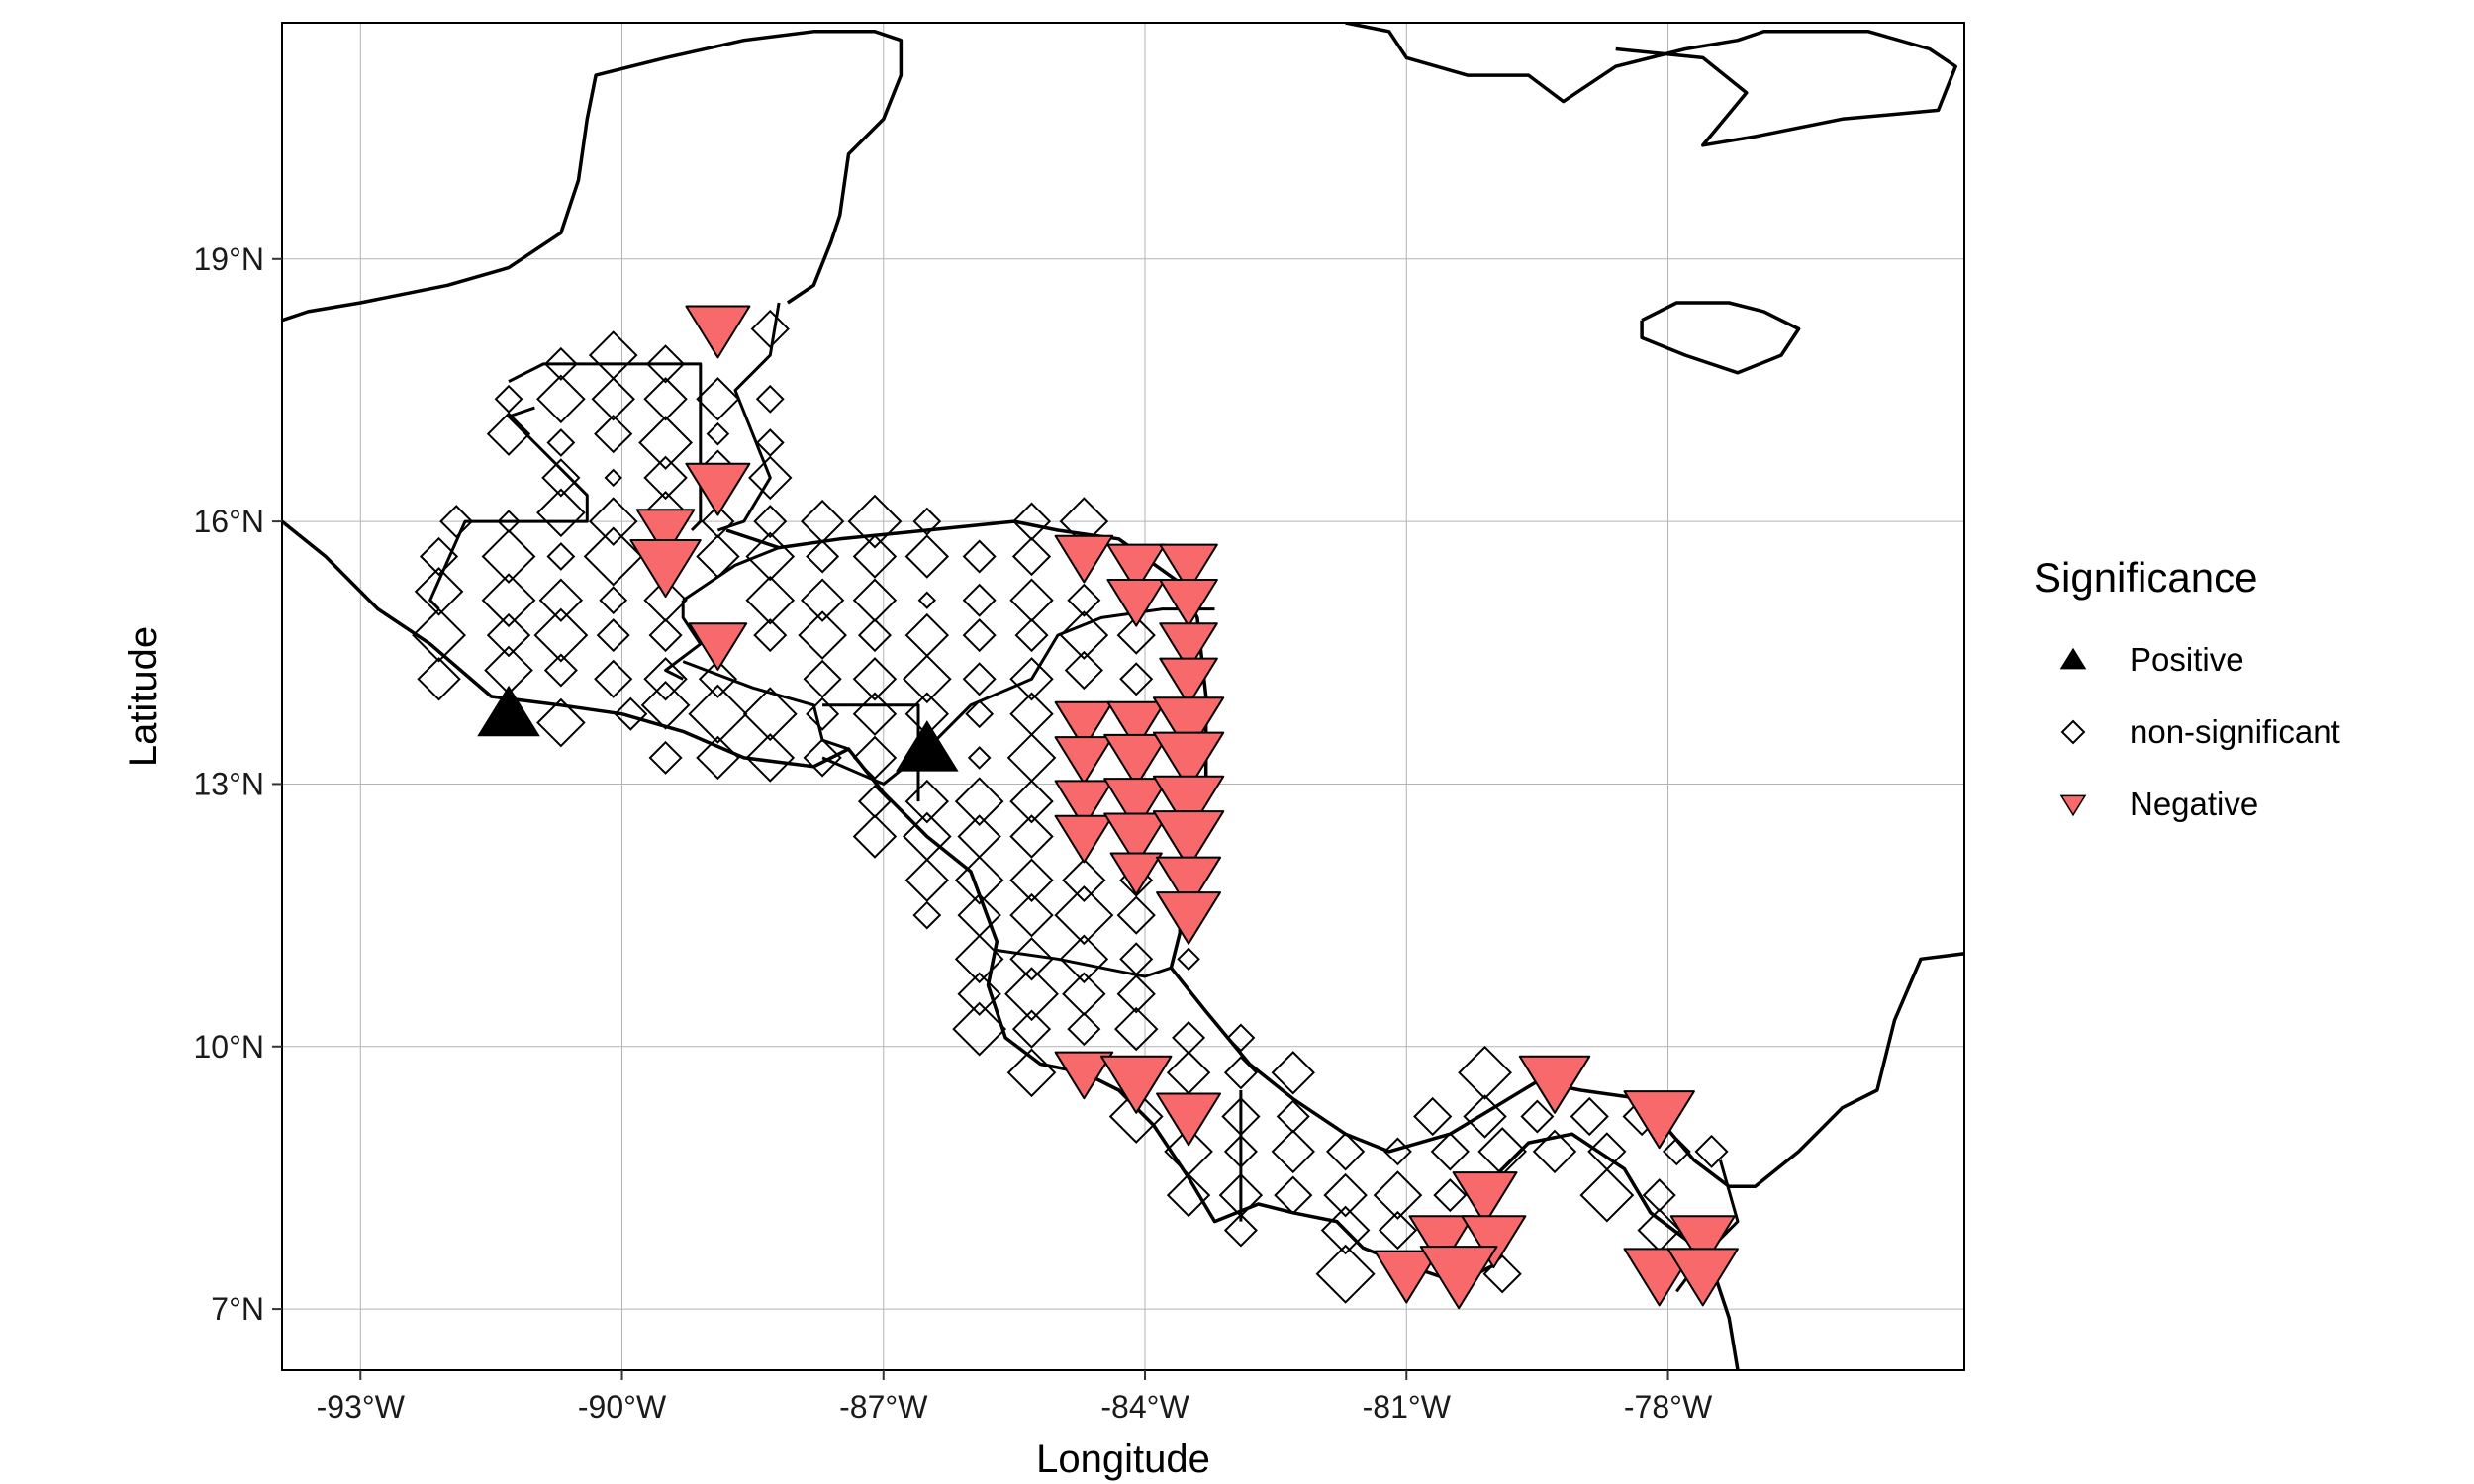  What do you see at coordinates (1669, 1407) in the screenshot?
I see `x-tick-label: -78°W` at bounding box center [1669, 1407].